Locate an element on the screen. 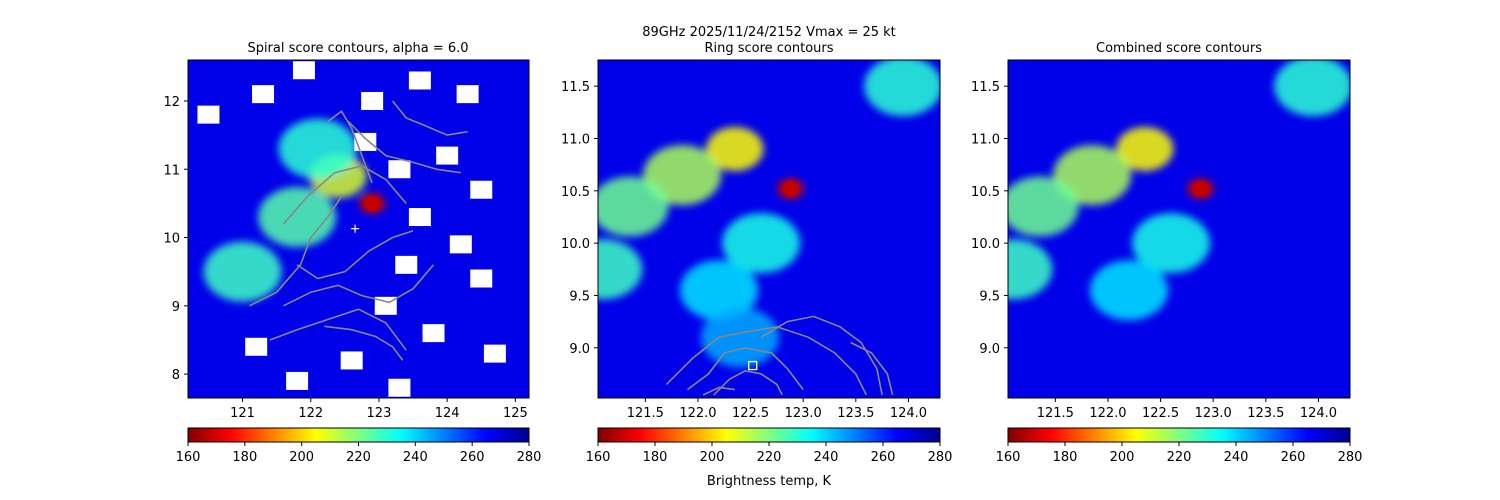 The width and height of the screenshot is (1500, 500). y-tick-label: 8 is located at coordinates (176, 375).